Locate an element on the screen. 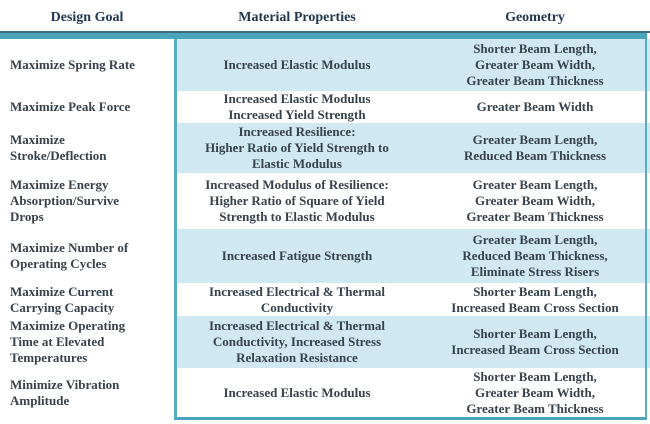 This screenshot has height=424, width=650. header-accent-band is located at coordinates (323, 36).